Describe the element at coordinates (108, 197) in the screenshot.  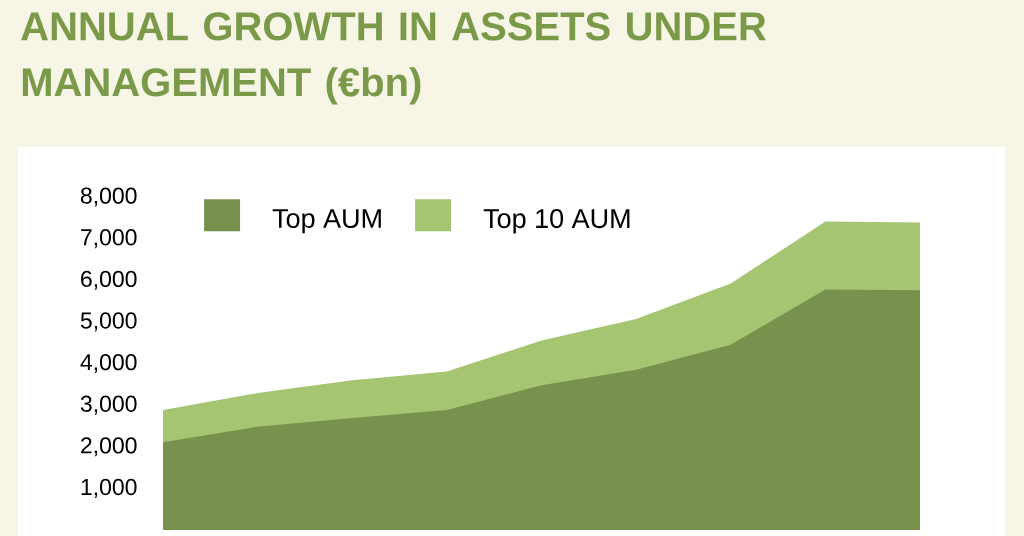
I see `y-tick-label: 8,000` at that location.